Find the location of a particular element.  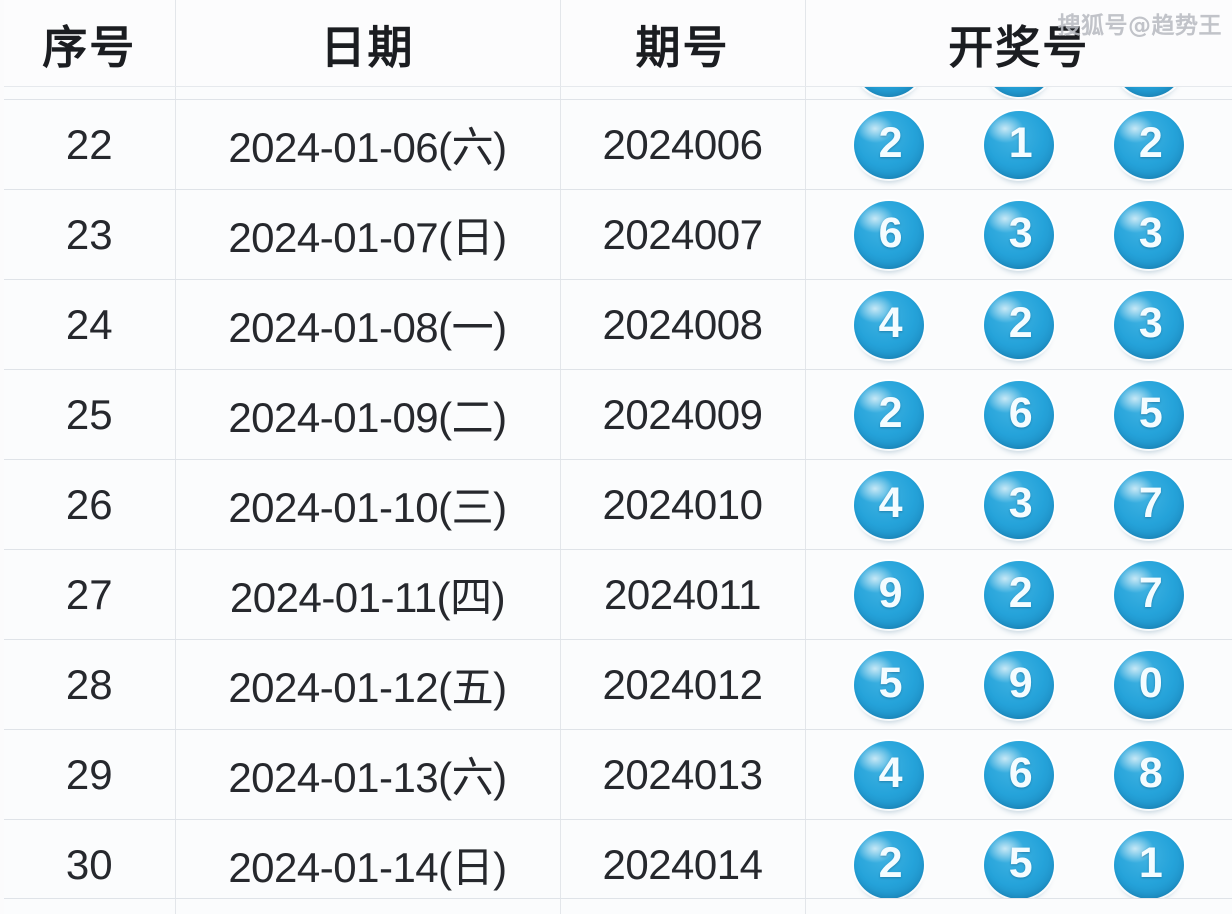

cell-index: 22 is located at coordinates (90, 144).